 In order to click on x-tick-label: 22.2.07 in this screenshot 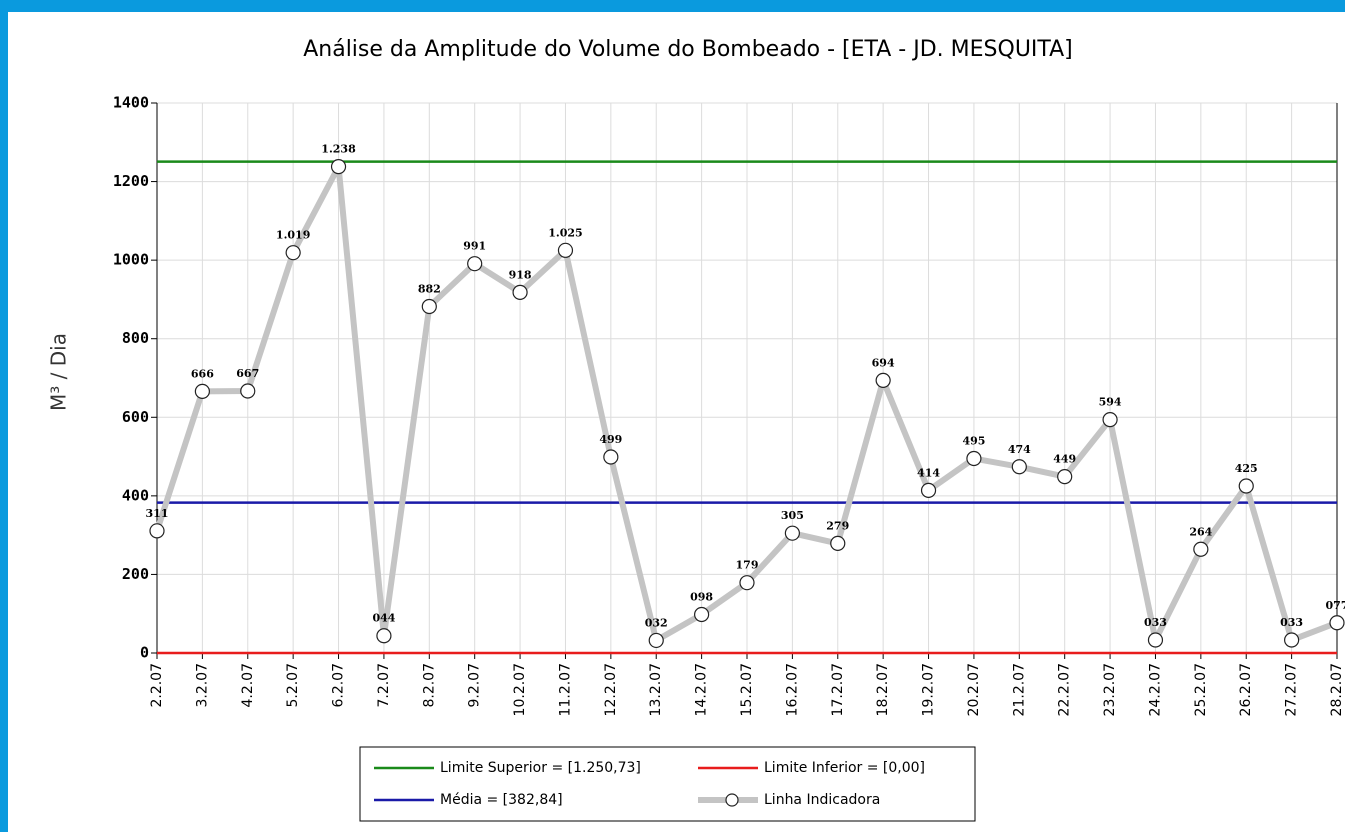, I will do `click(1065, 689)`.